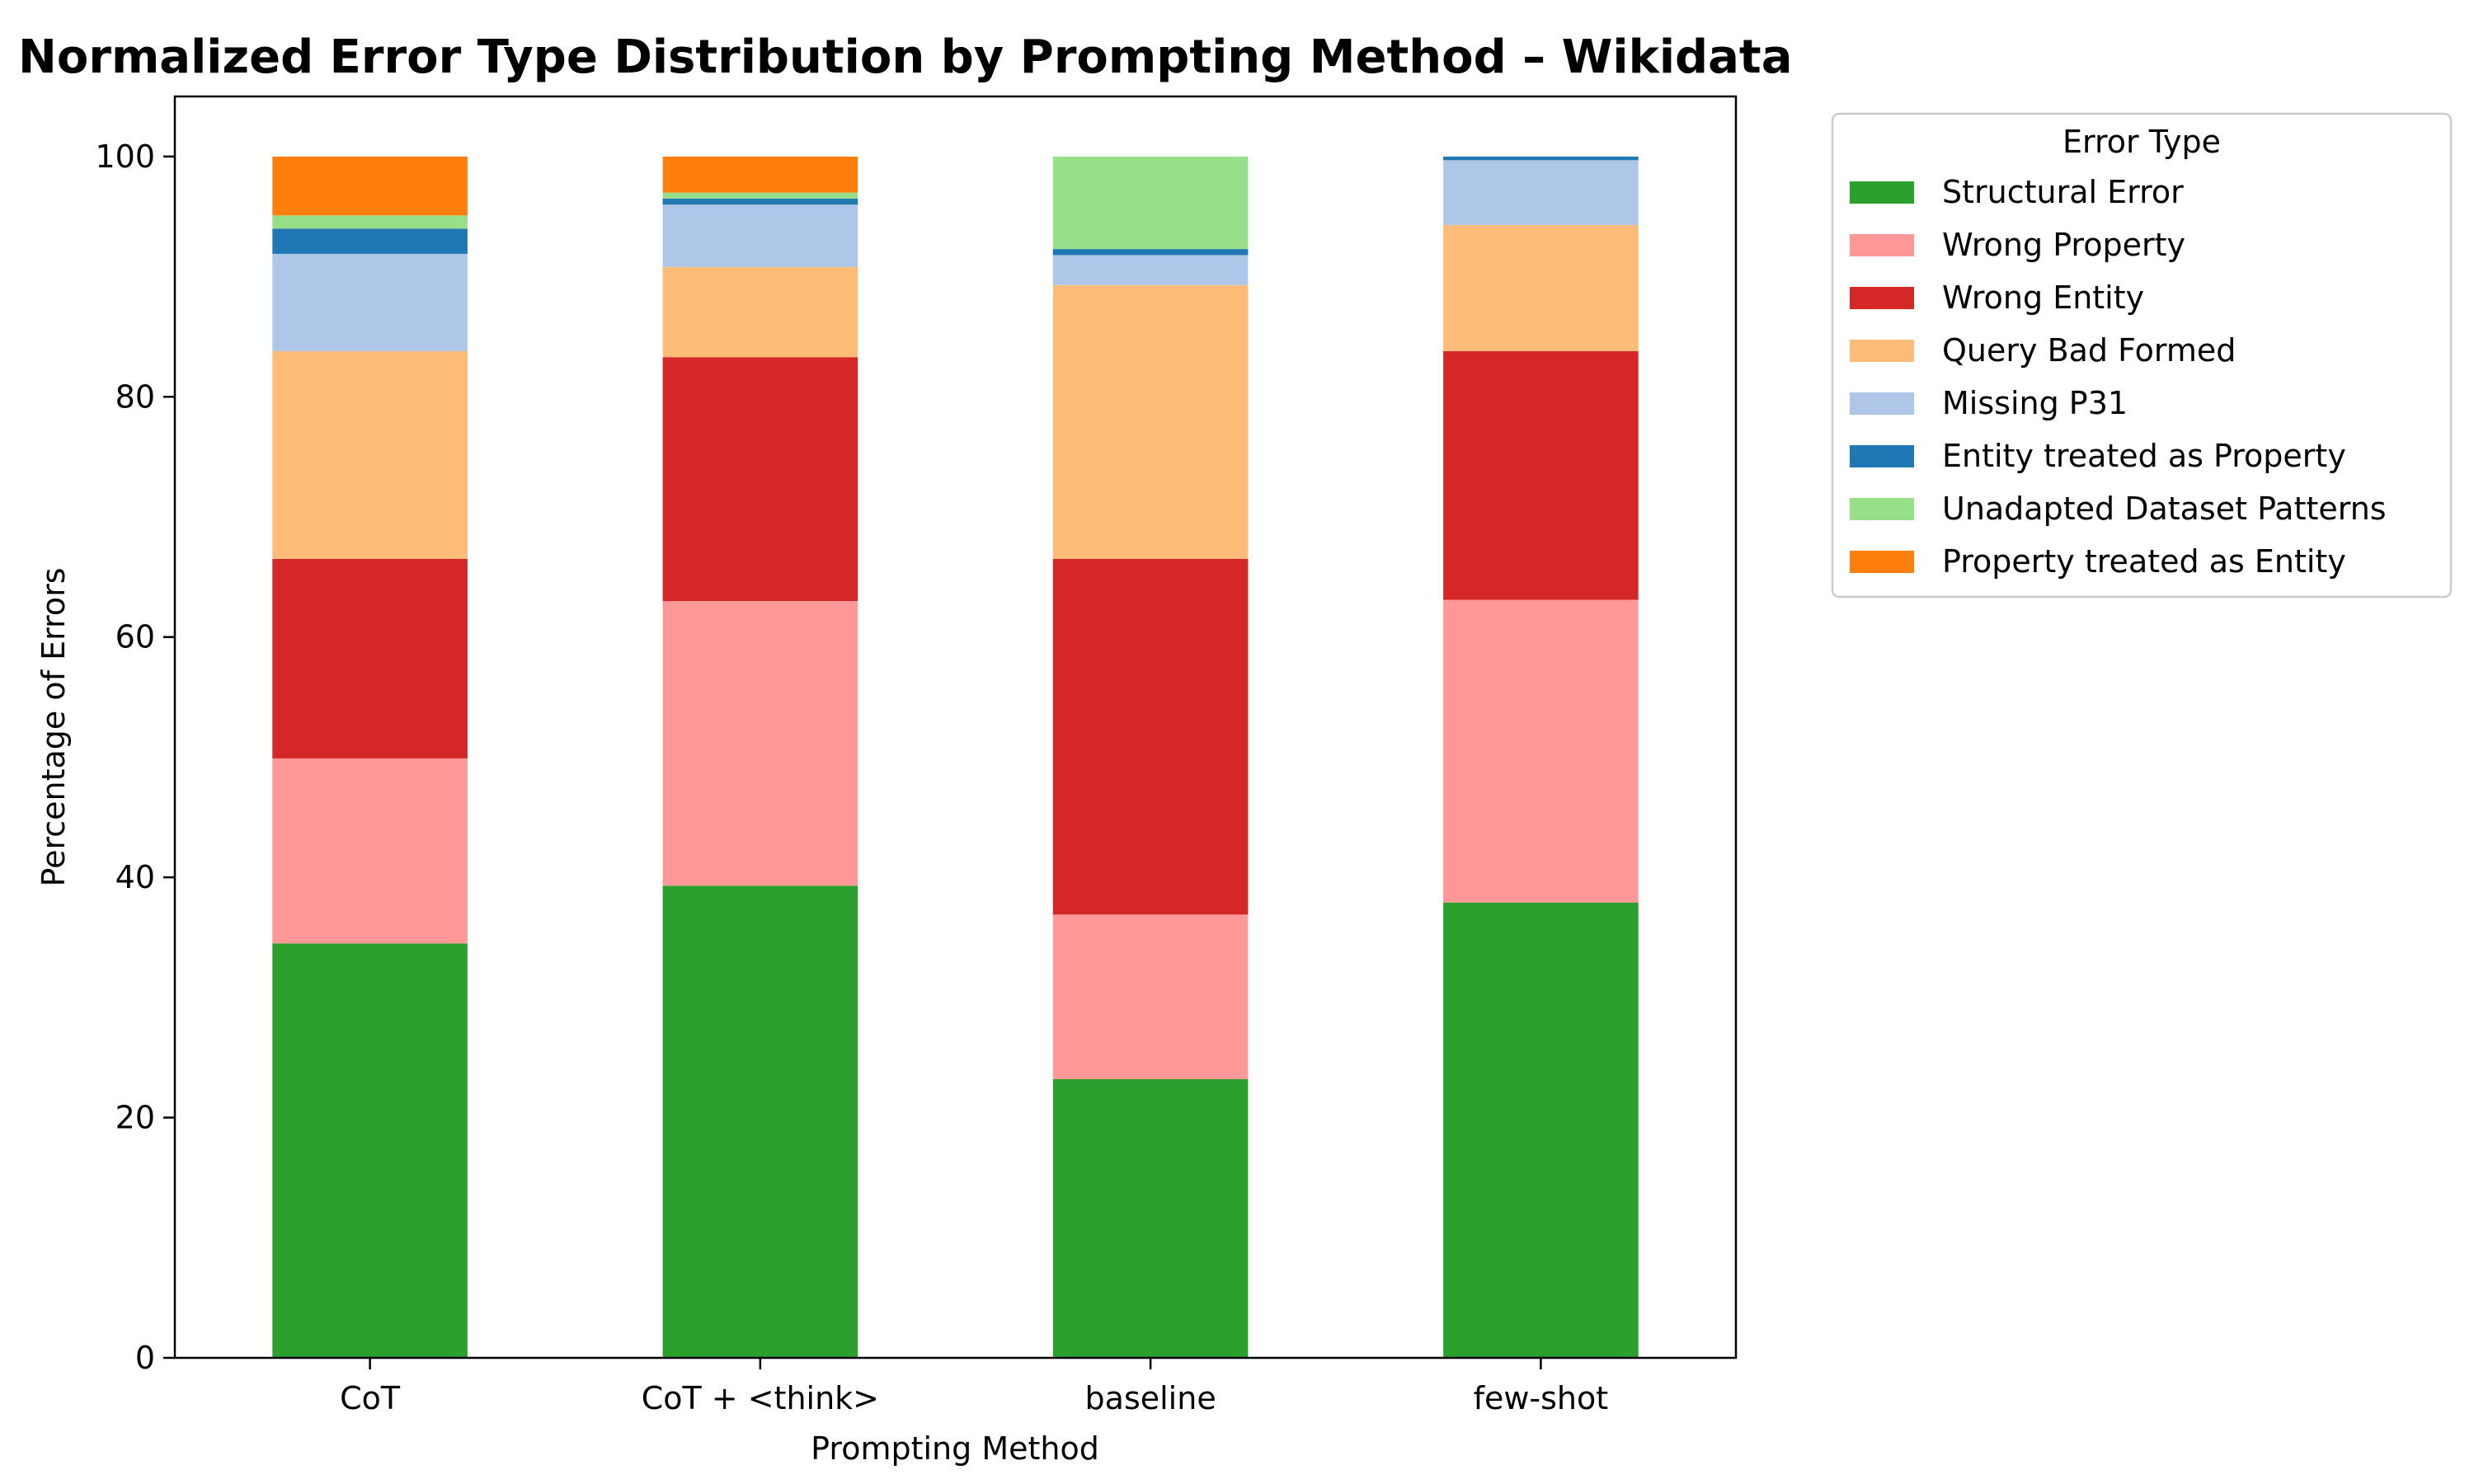  I want to click on y-axis: 0 20 40 60 80 100, so click(135, 757).